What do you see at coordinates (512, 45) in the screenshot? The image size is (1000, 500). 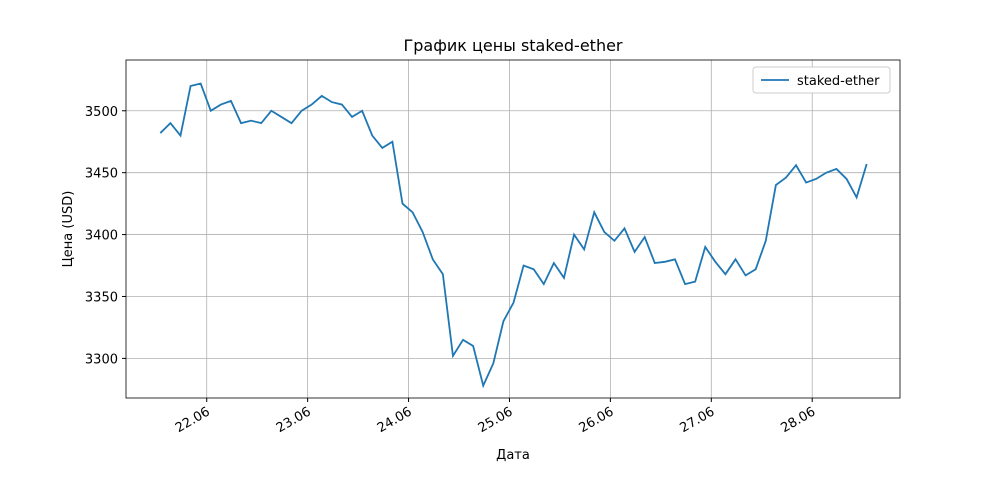 I see `chart-title: График цены staked-ether` at bounding box center [512, 45].